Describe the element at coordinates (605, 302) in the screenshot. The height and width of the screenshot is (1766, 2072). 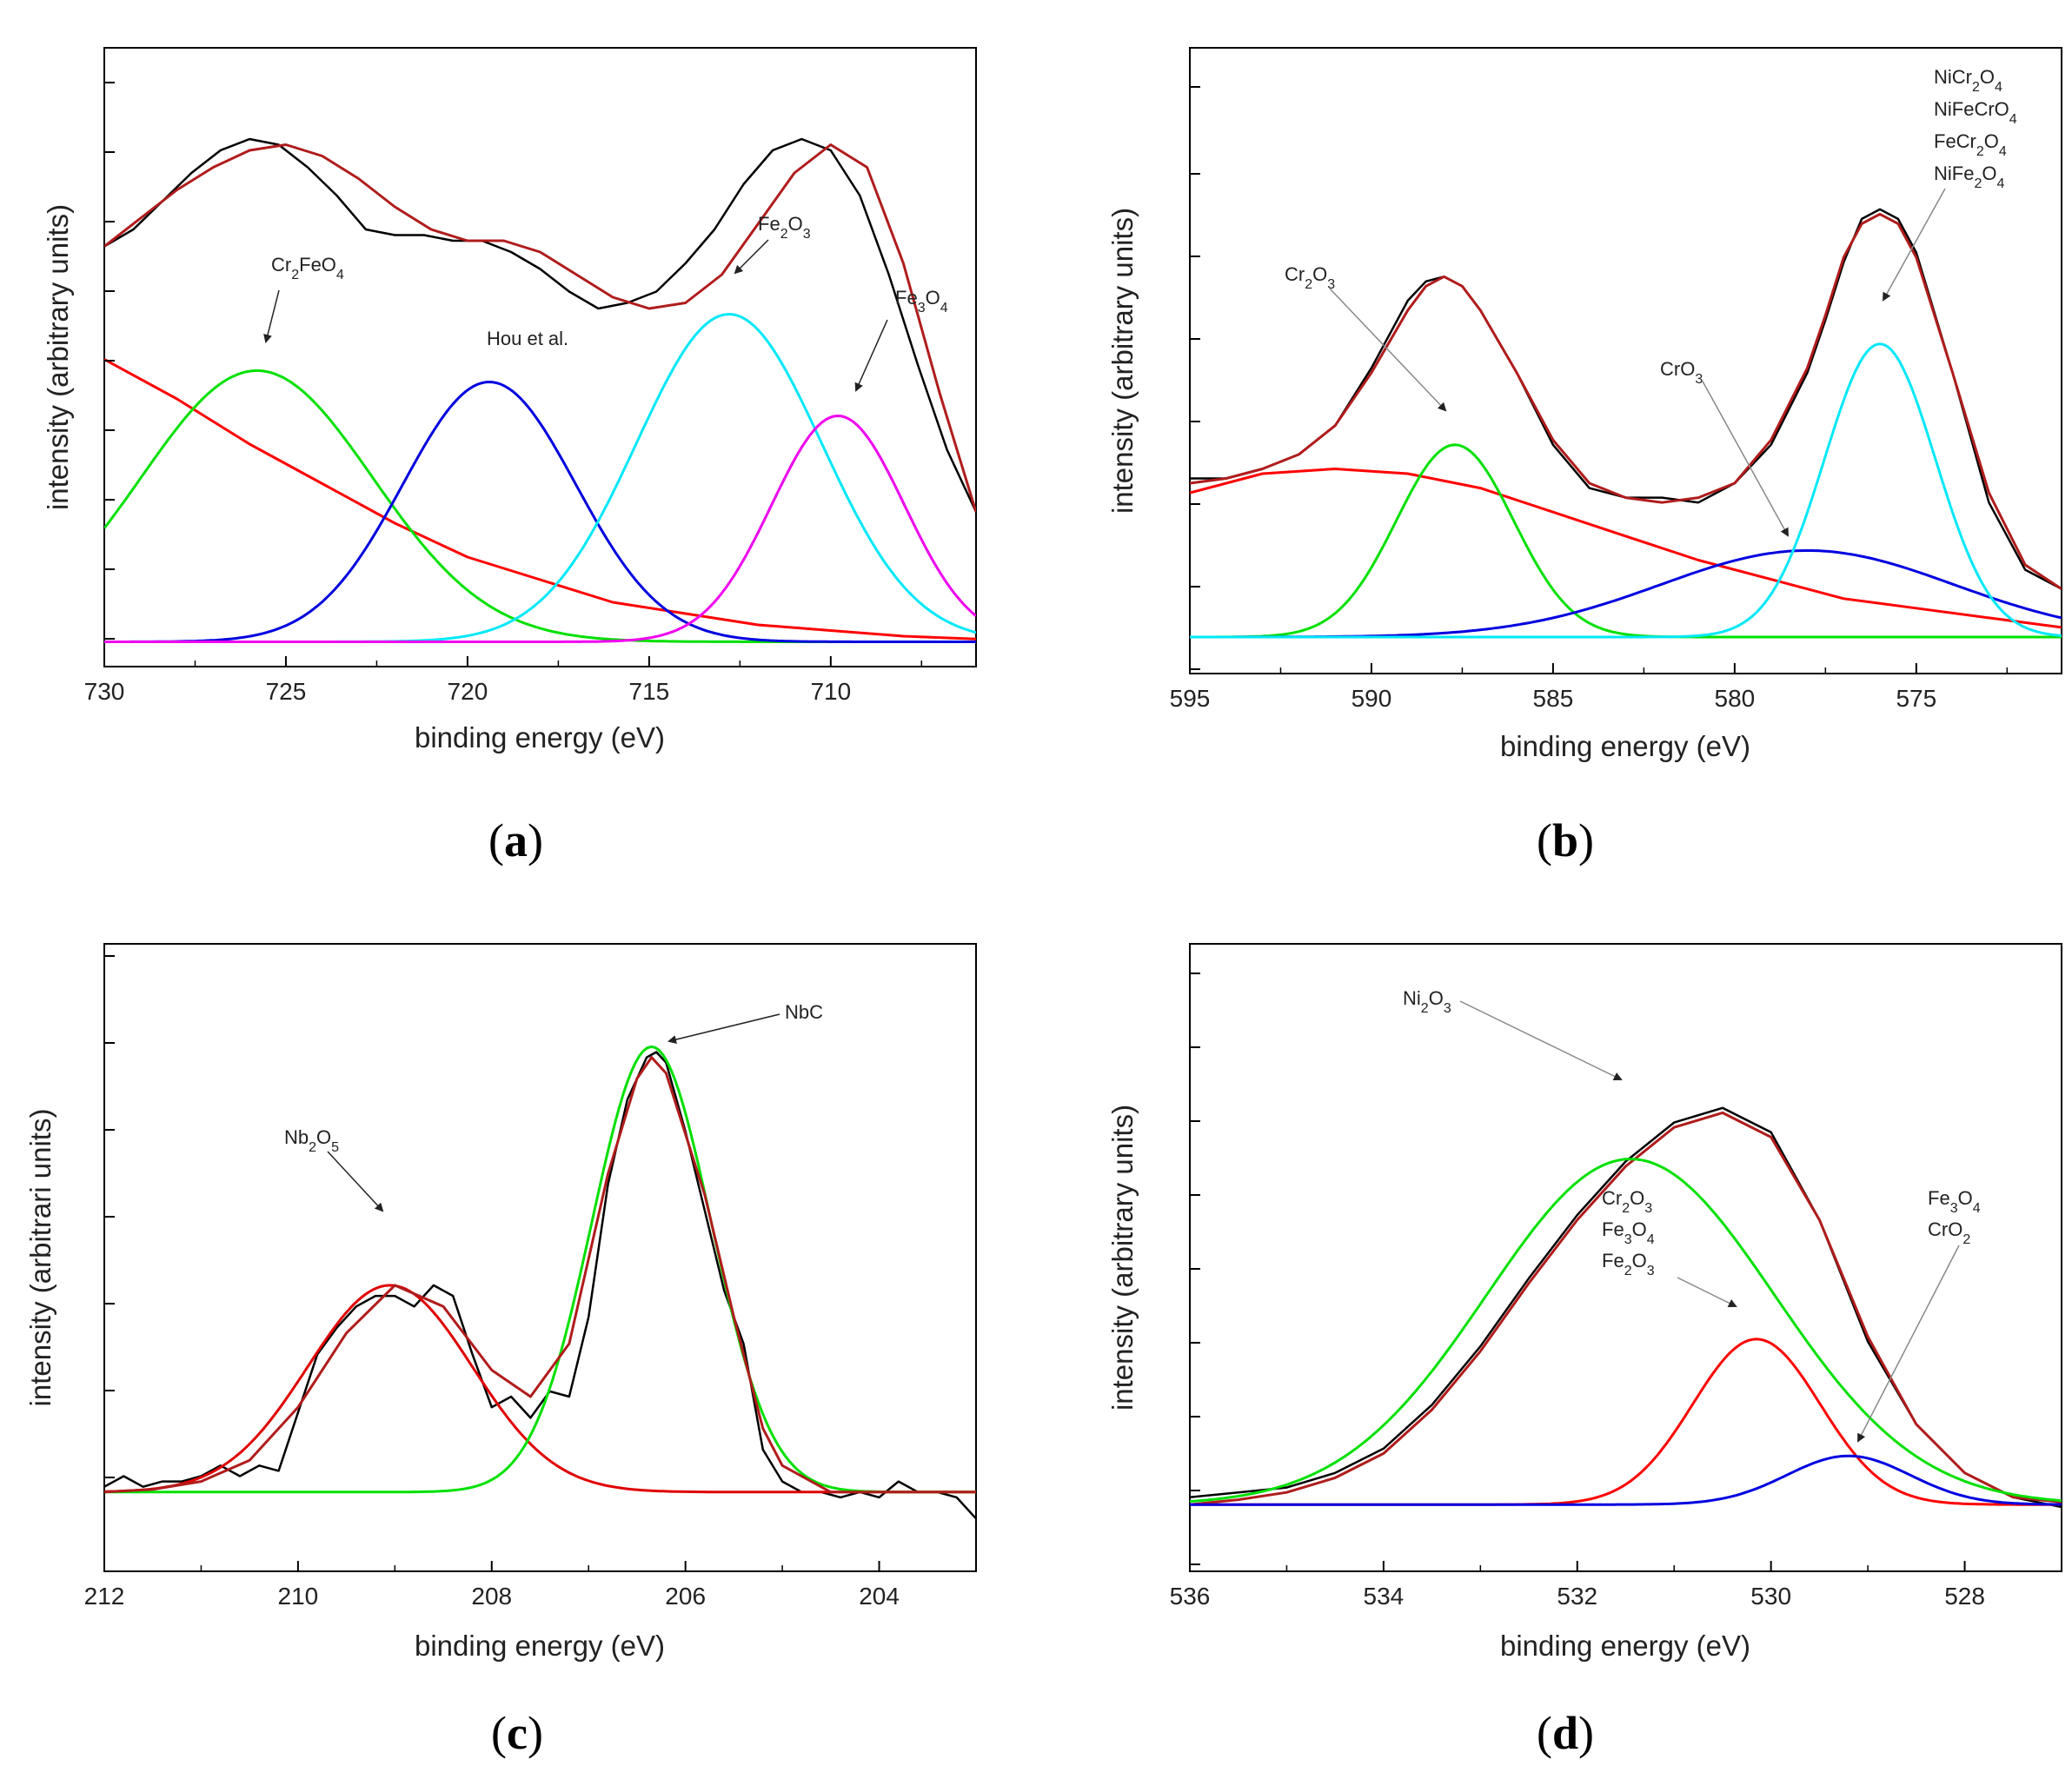
I see `panel-a-annotations: Cr2FeO4 Hou et al. Fe2O3 Fe3O4` at that location.